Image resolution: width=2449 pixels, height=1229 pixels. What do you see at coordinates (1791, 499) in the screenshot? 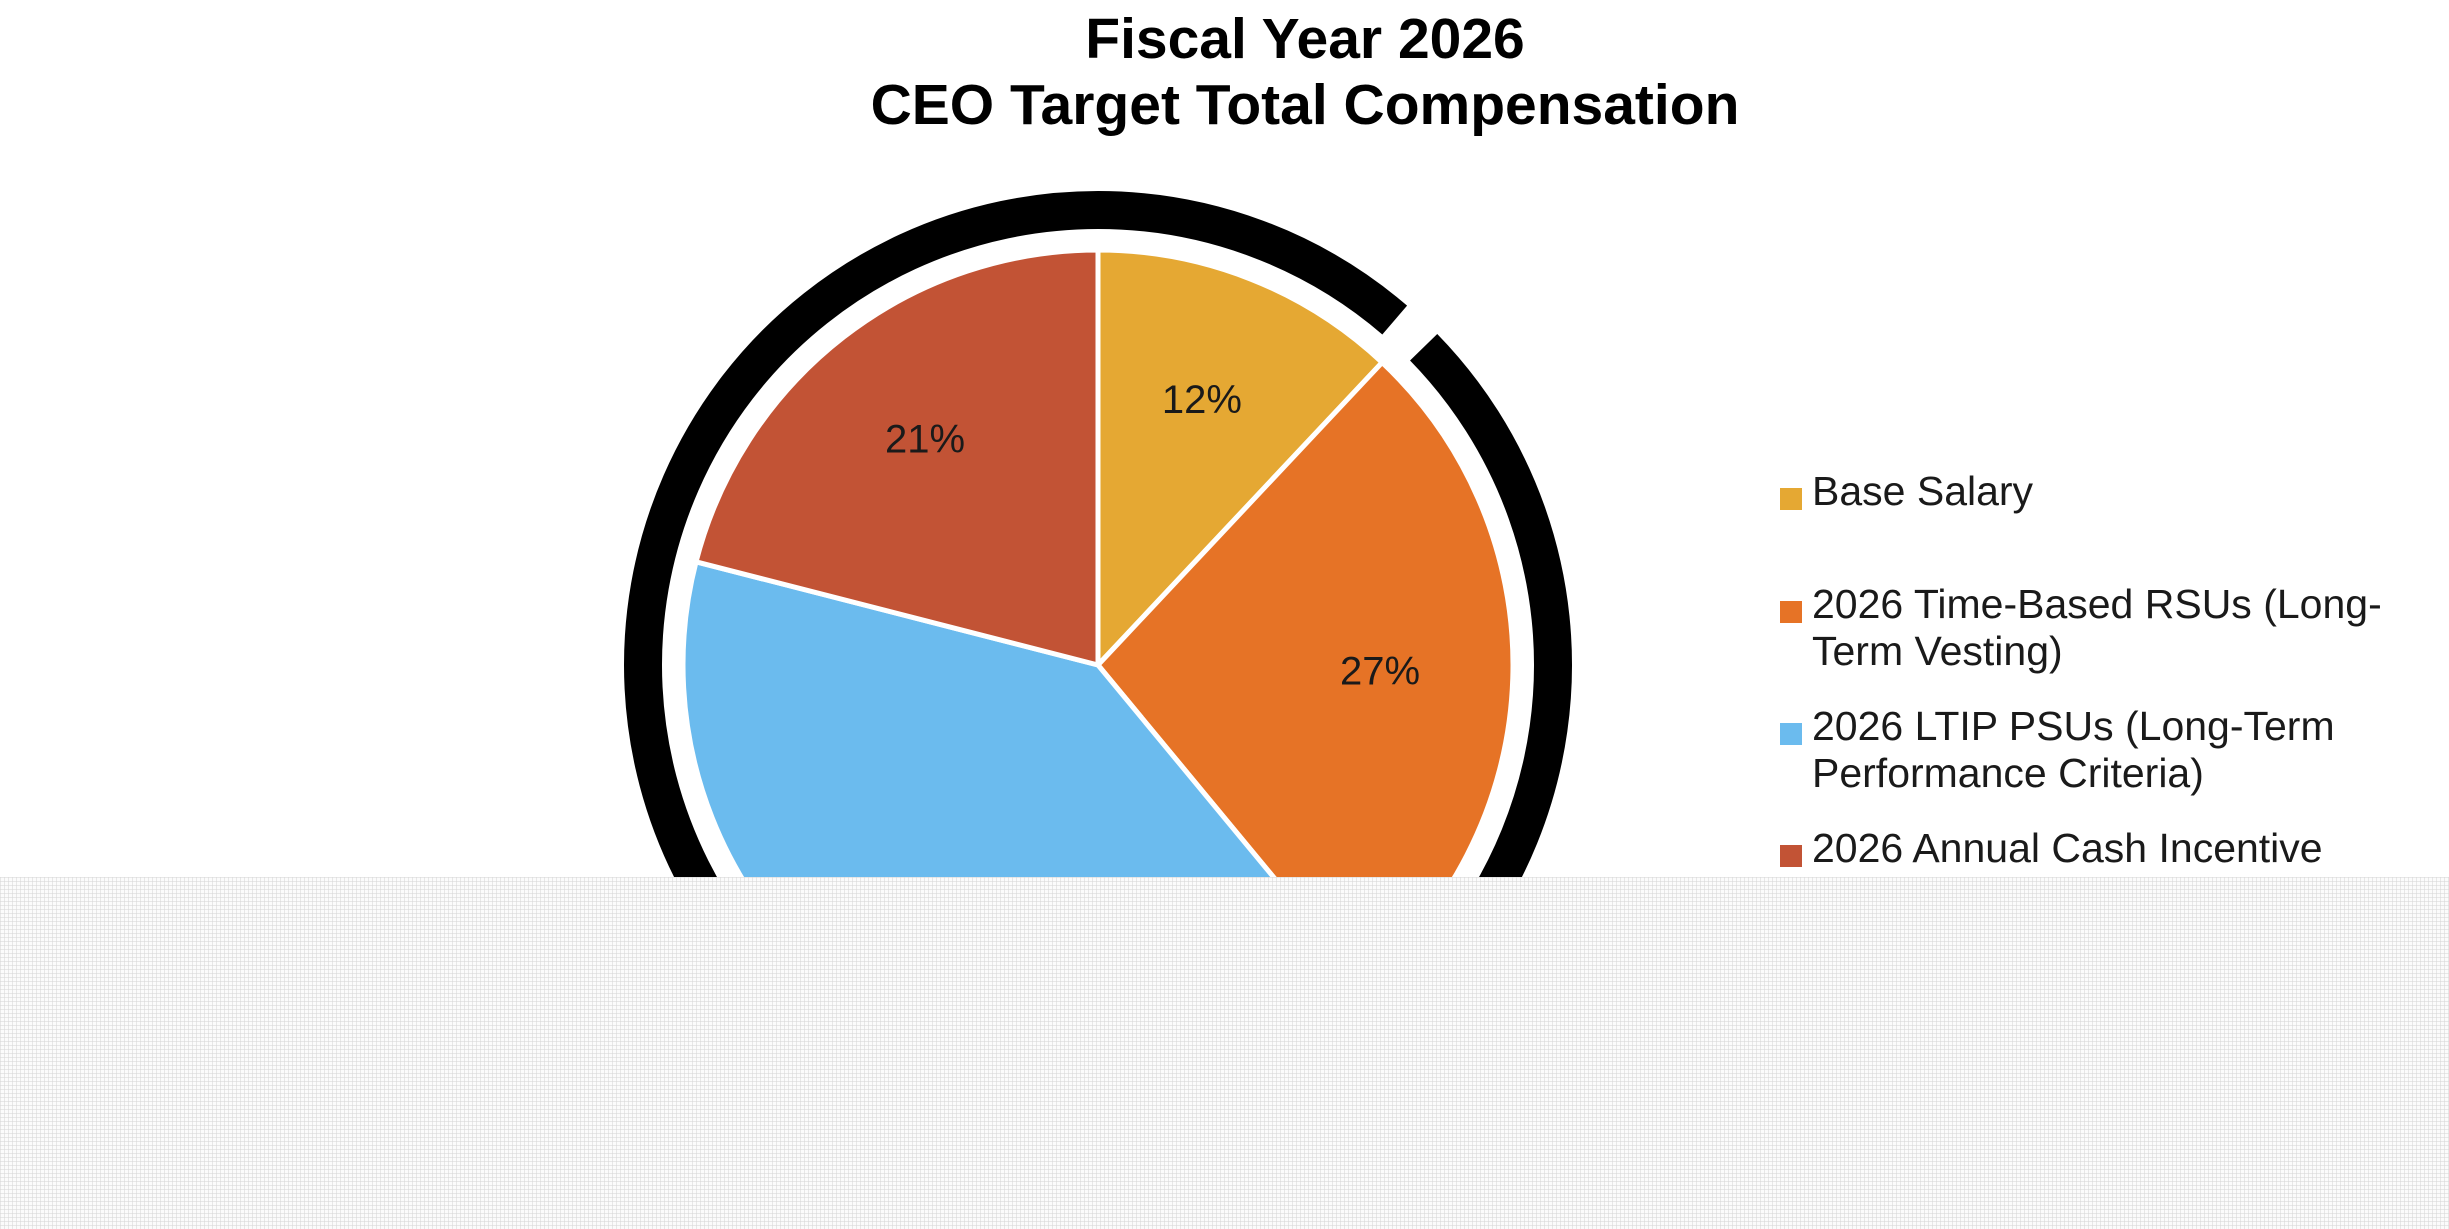
I see `legend-swatch-base-salary` at bounding box center [1791, 499].